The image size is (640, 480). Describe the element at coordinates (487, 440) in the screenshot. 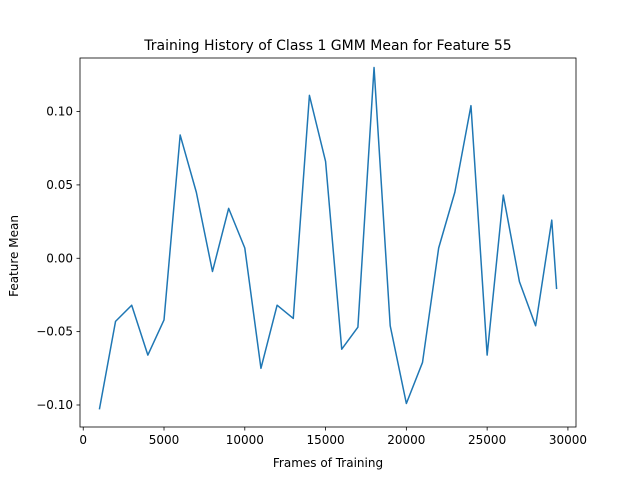

I see `x-tick-label: 25000` at that location.